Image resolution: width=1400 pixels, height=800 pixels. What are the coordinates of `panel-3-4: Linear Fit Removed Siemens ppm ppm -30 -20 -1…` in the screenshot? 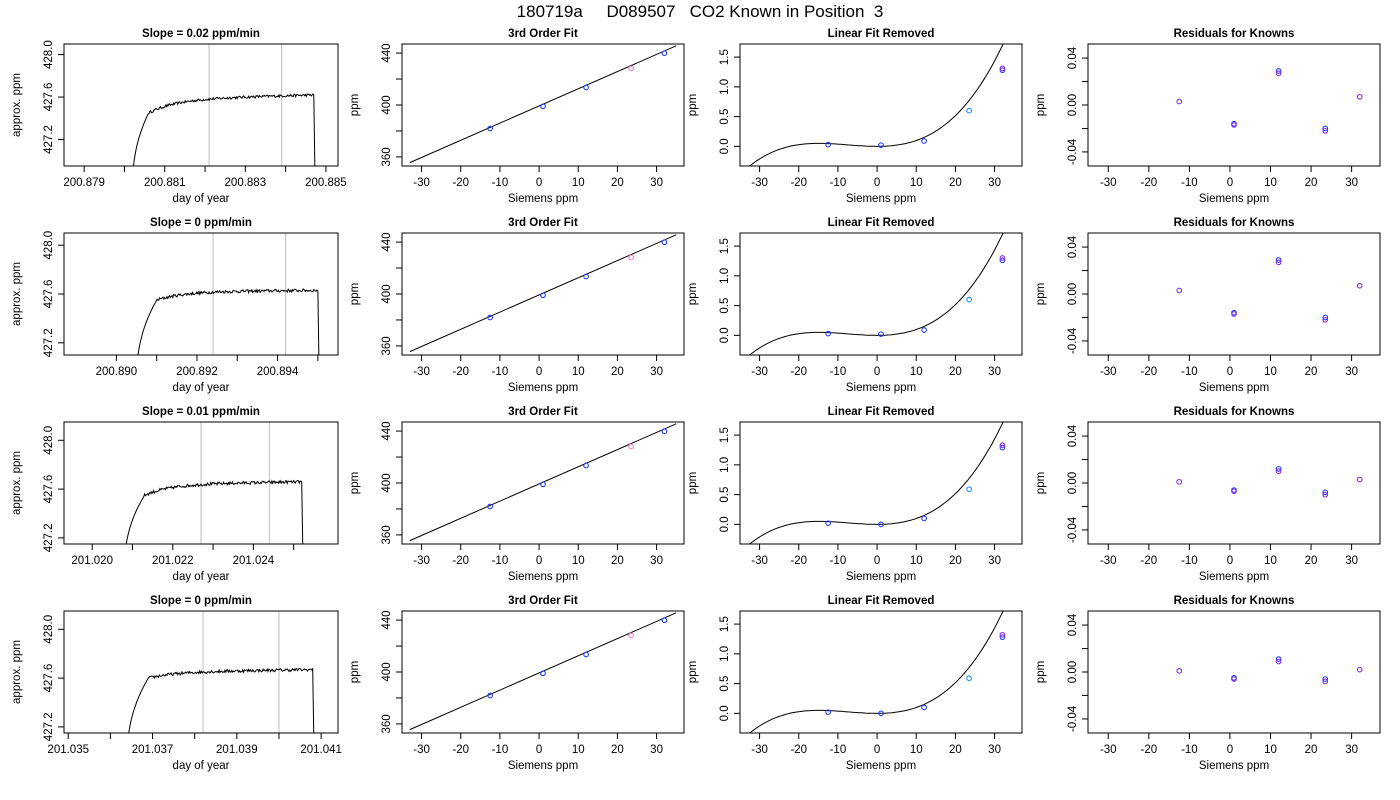 It's located at (855, 683).